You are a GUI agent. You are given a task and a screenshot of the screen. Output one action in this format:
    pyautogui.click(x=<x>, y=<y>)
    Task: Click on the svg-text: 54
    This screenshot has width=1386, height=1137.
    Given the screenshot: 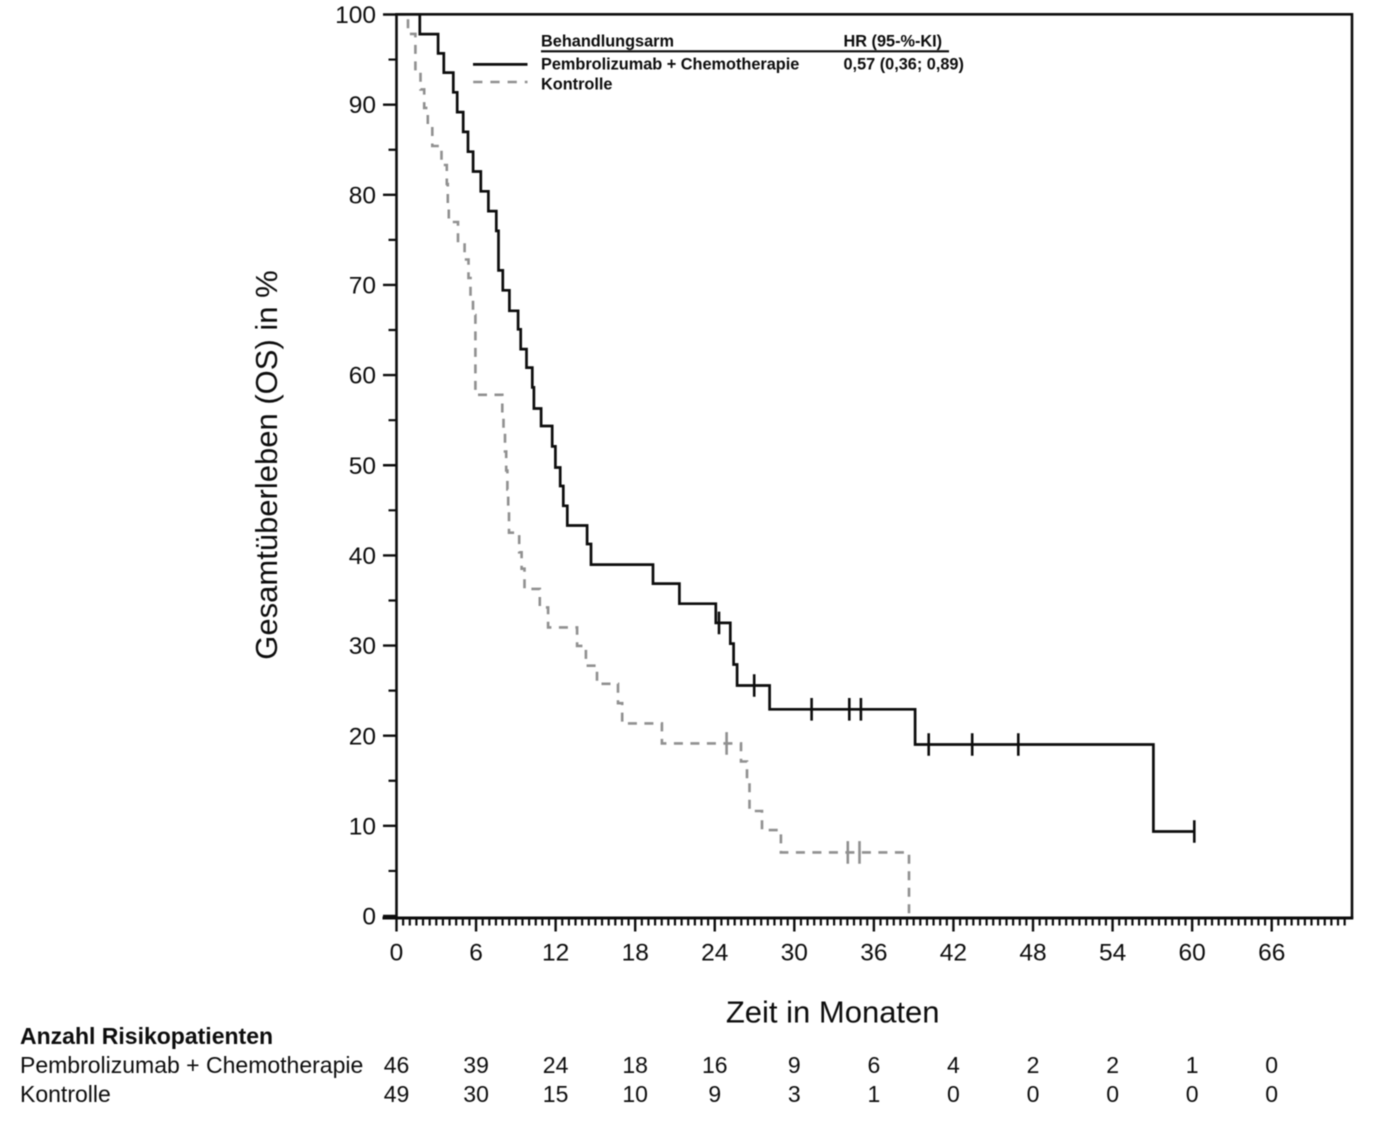 What is the action you would take?
    pyautogui.click(x=1112, y=953)
    